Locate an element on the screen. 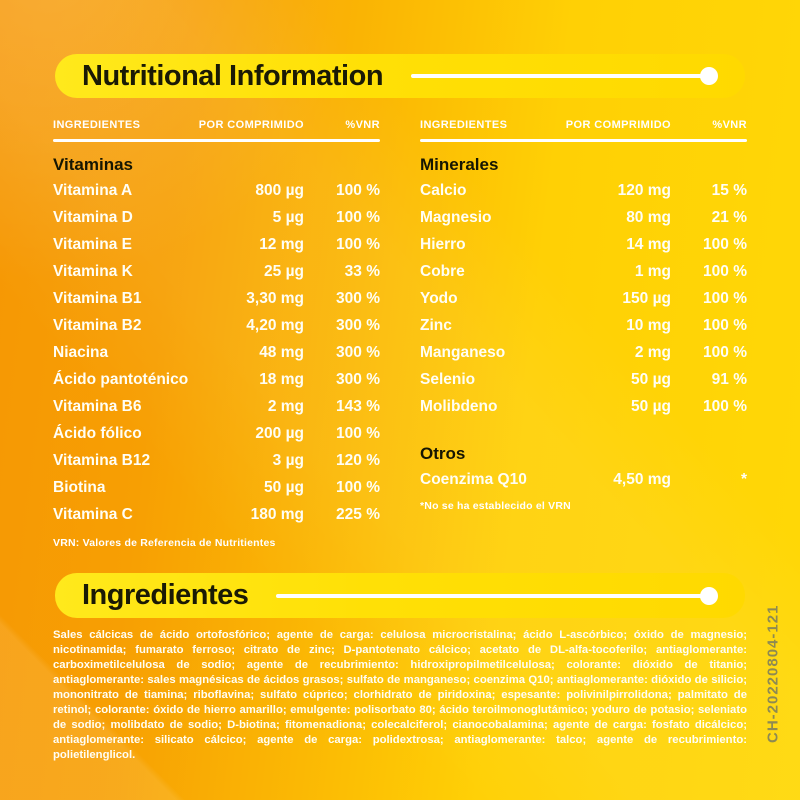  amount-value: 2 mg is located at coordinates (652, 352).